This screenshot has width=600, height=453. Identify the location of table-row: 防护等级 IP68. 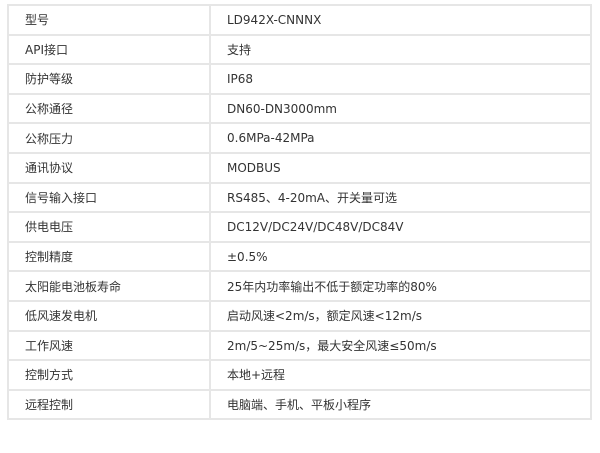
(299, 79).